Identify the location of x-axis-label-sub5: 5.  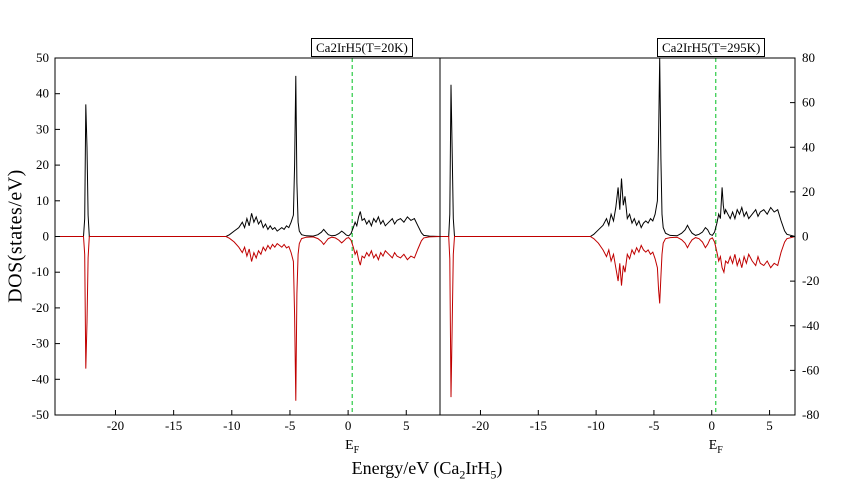
(493, 474).